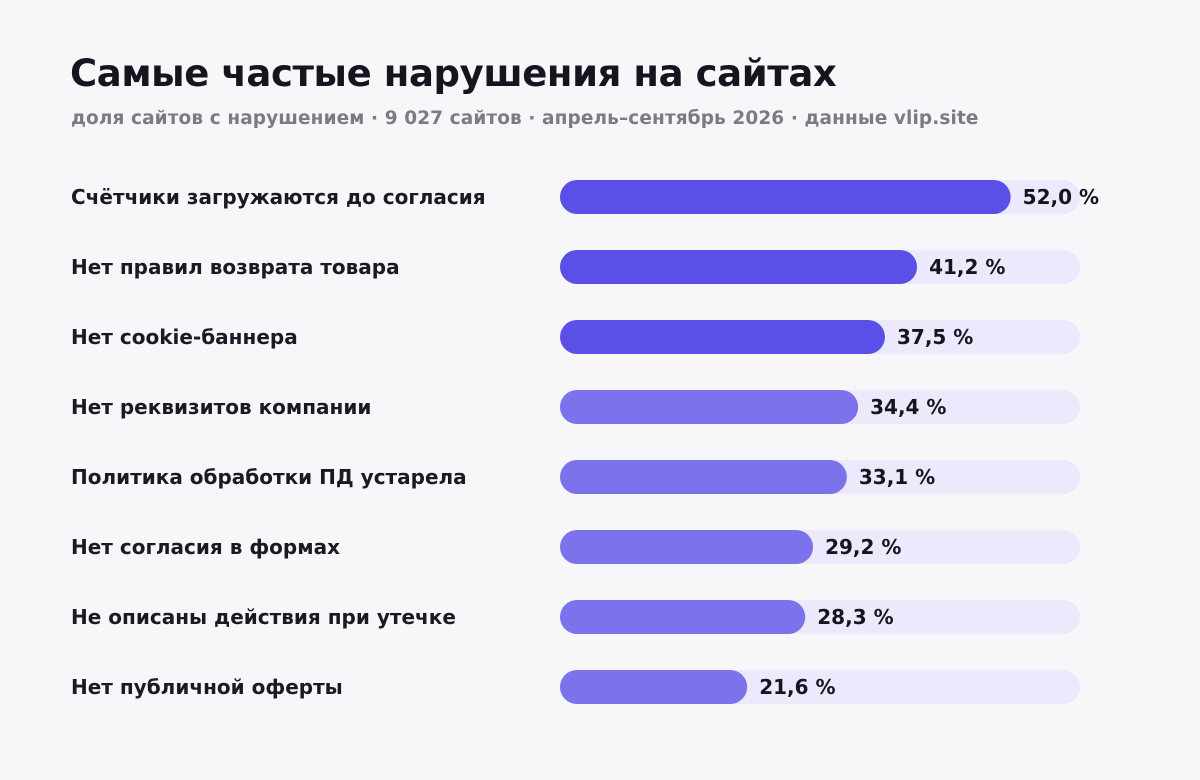 The width and height of the screenshot is (1200, 780). Describe the element at coordinates (205, 547) in the screenshot. I see `category-label: Нет согласия в формах` at that location.